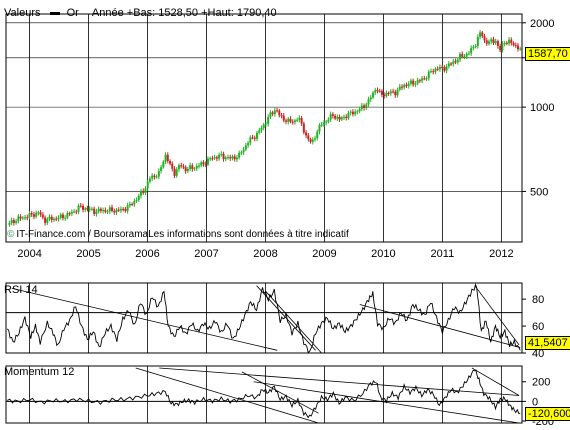  What do you see at coordinates (541, 383) in the screenshot?
I see `momentum-tick-label: 200` at bounding box center [541, 383].